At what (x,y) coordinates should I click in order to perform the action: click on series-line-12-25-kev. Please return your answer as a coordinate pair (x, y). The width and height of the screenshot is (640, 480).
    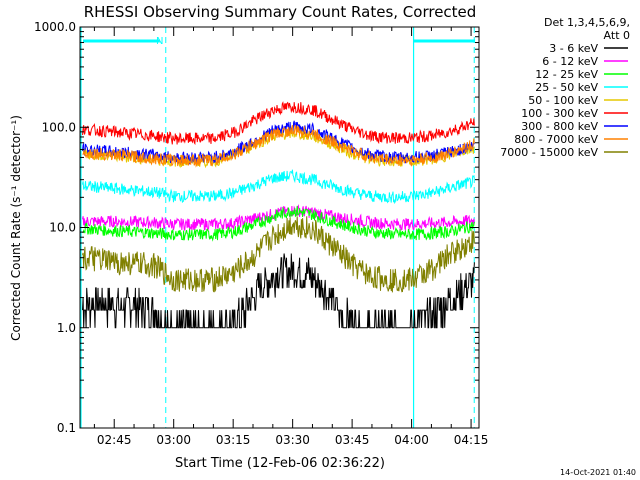
    Looking at the image, I should click on (278, 223).